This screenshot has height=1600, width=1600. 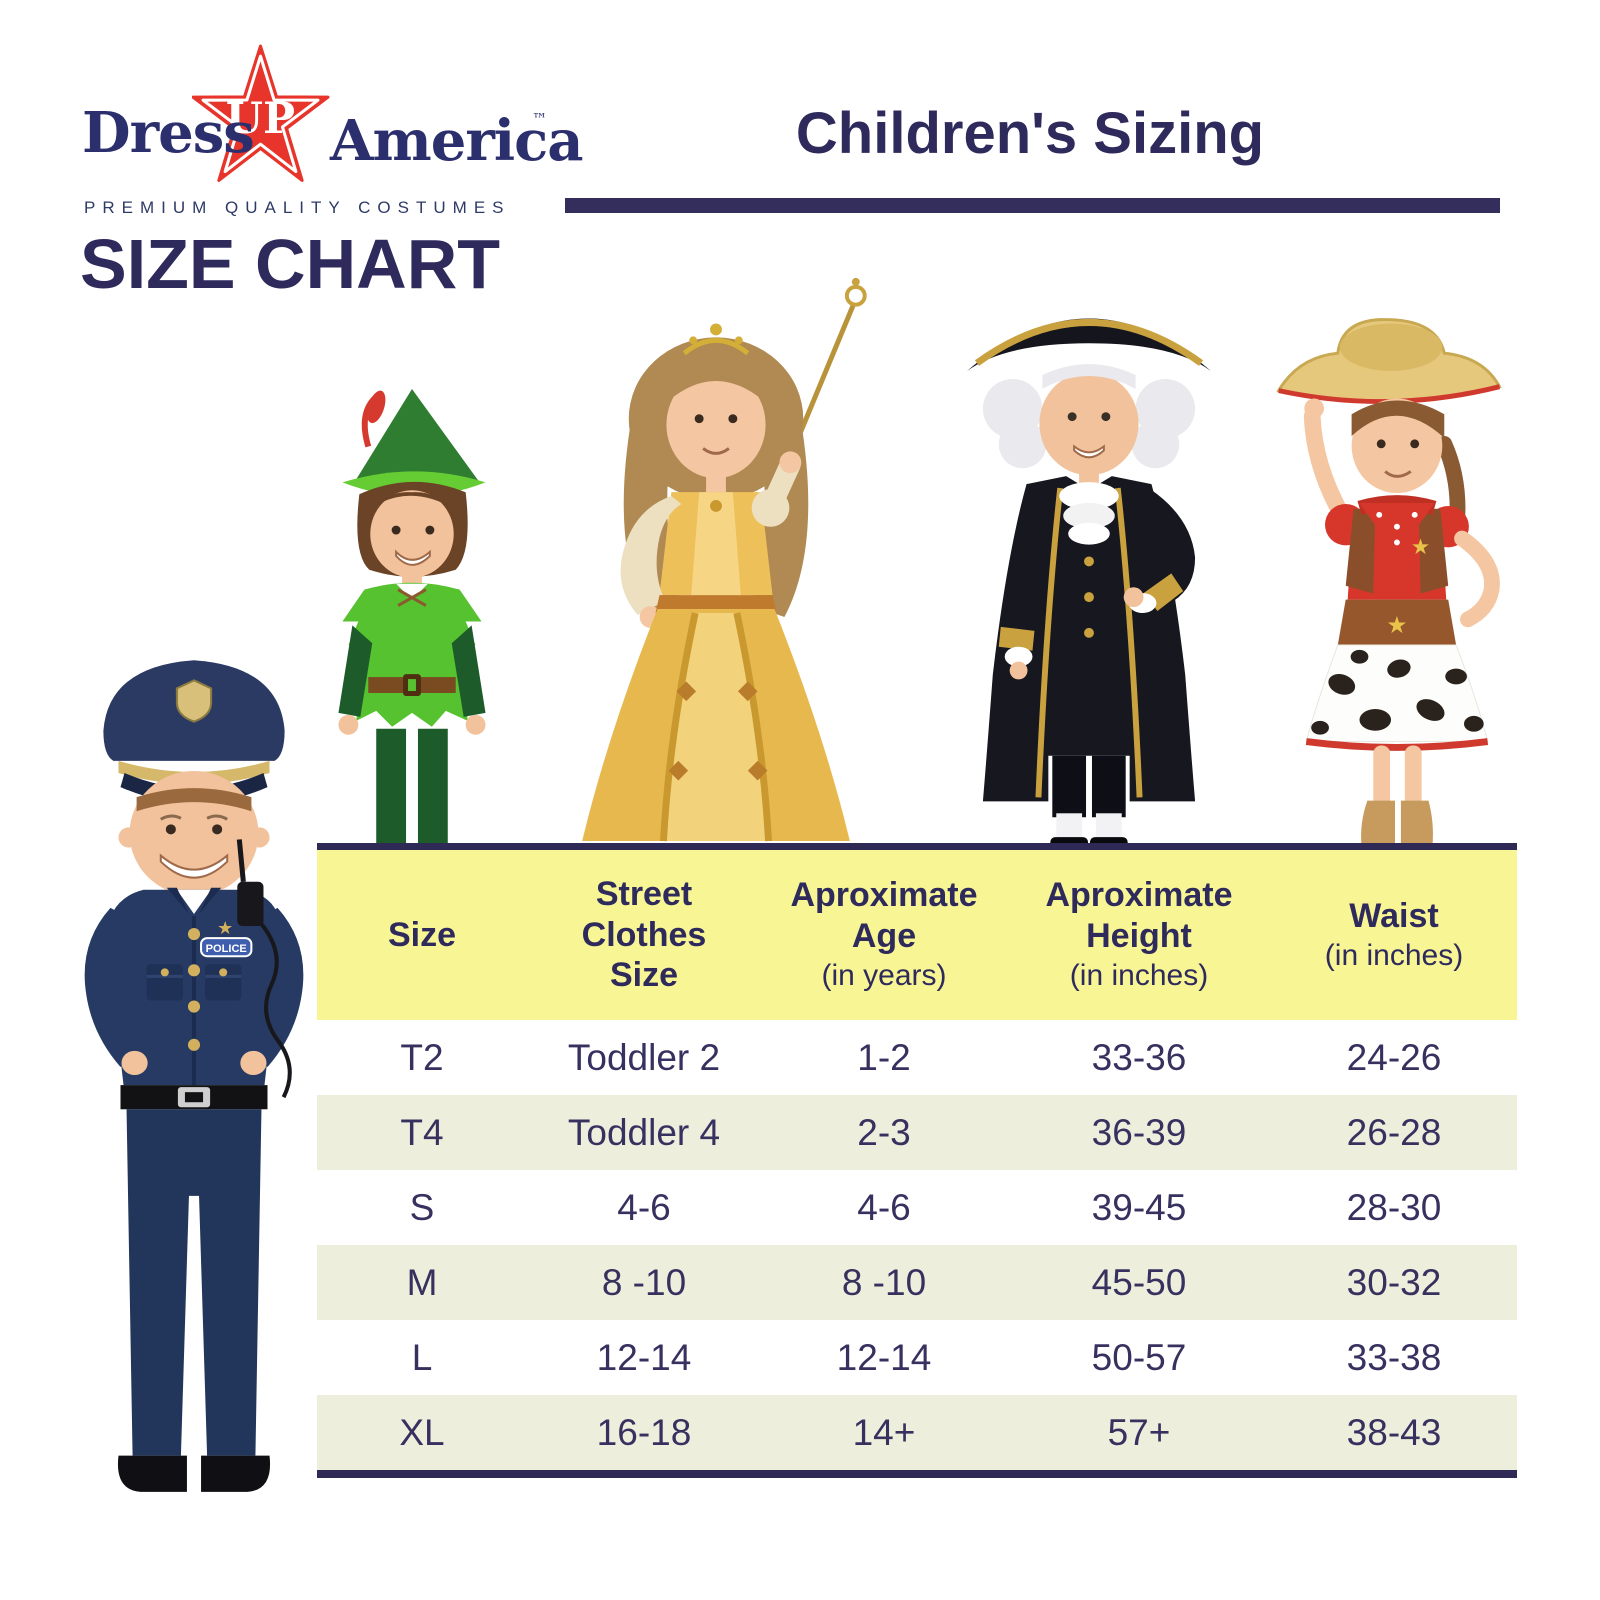 What do you see at coordinates (539, 119) in the screenshot?
I see `logo-trademark: ™` at bounding box center [539, 119].